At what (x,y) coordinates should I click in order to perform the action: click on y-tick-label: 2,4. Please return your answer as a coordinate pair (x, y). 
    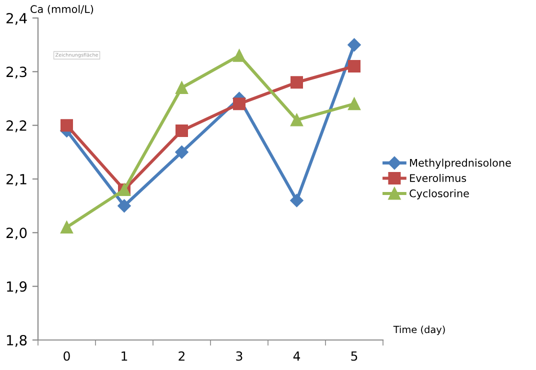
    Looking at the image, I should click on (16, 18).